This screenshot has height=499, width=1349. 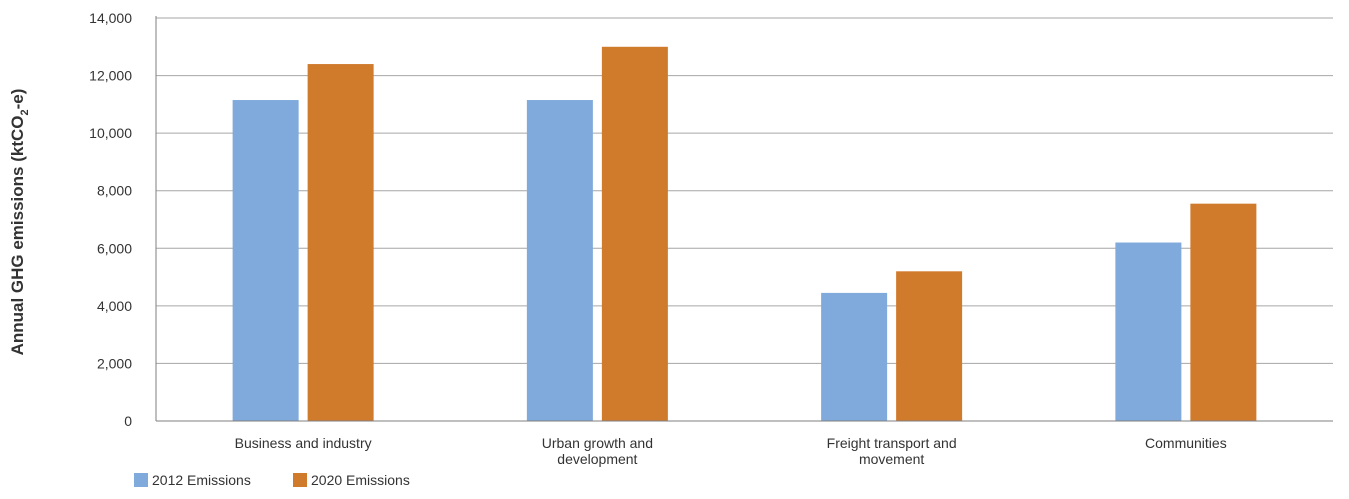 I want to click on y-axis-label-tail: -e), so click(x=17, y=99).